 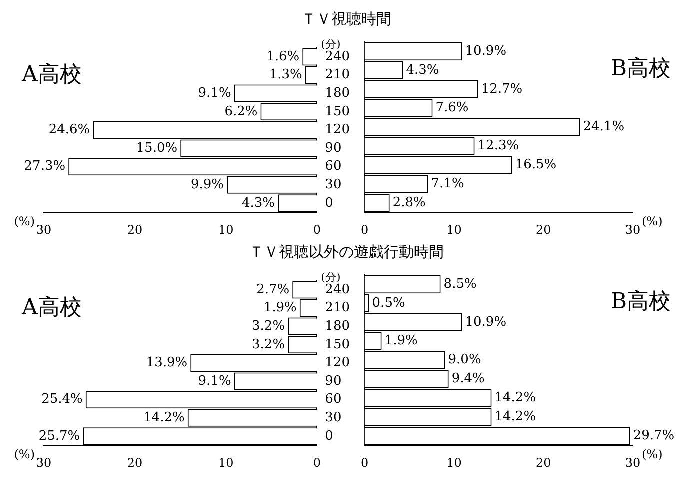 I want to click on data-label: 24.1%, so click(x=604, y=127).